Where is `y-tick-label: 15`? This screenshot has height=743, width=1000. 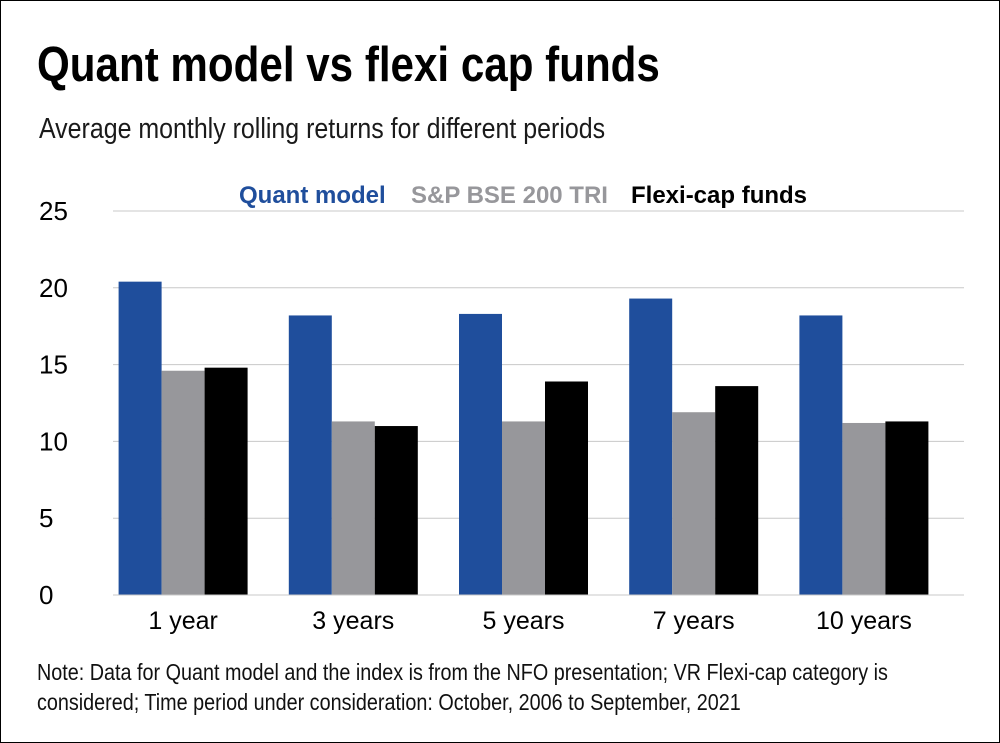
y-tick-label: 15 is located at coordinates (53, 365).